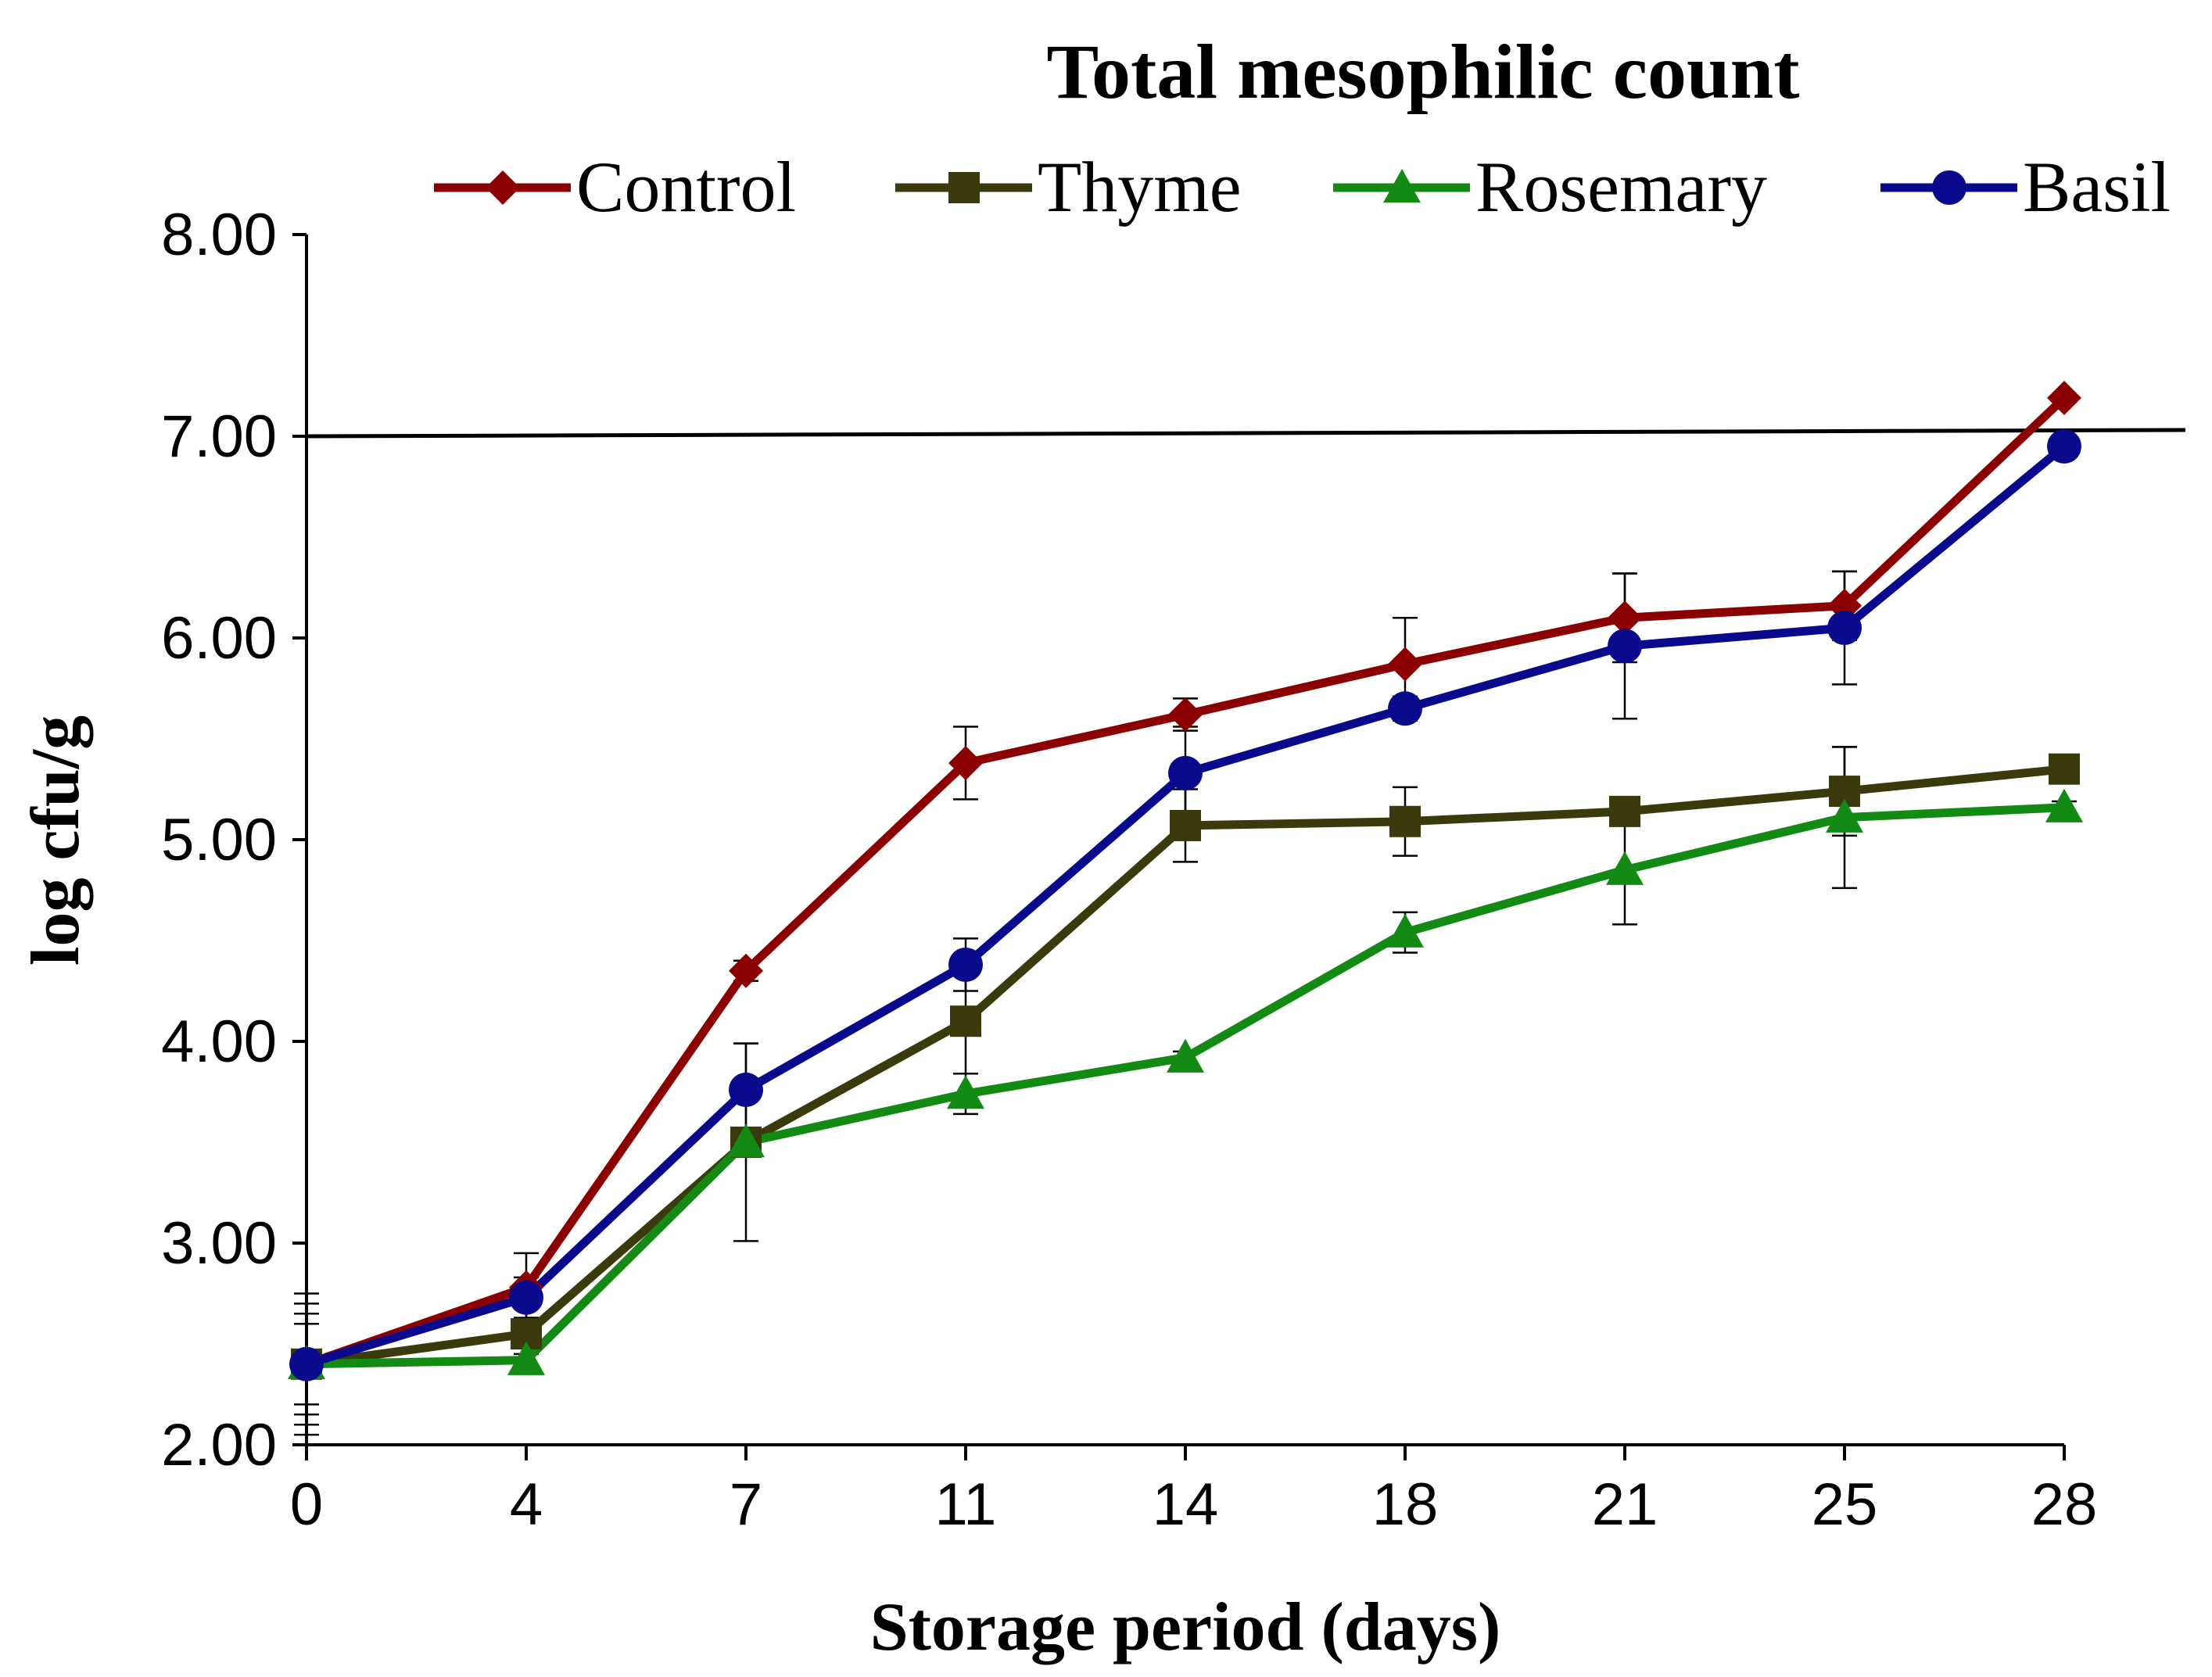  I want to click on x-axis-label: Storage period (days), so click(1185, 1627).